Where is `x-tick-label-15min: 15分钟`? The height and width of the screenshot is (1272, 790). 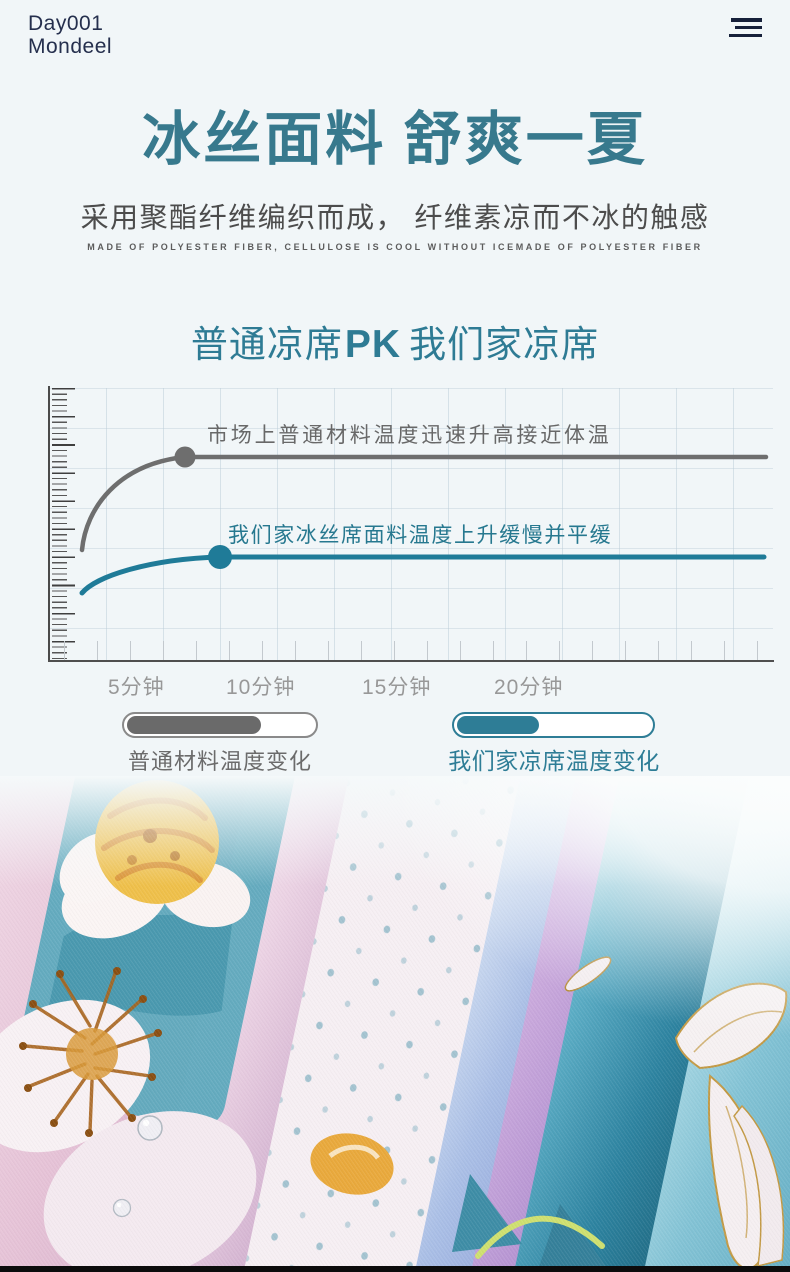 x-tick-label-15min: 15分钟 is located at coordinates (397, 687).